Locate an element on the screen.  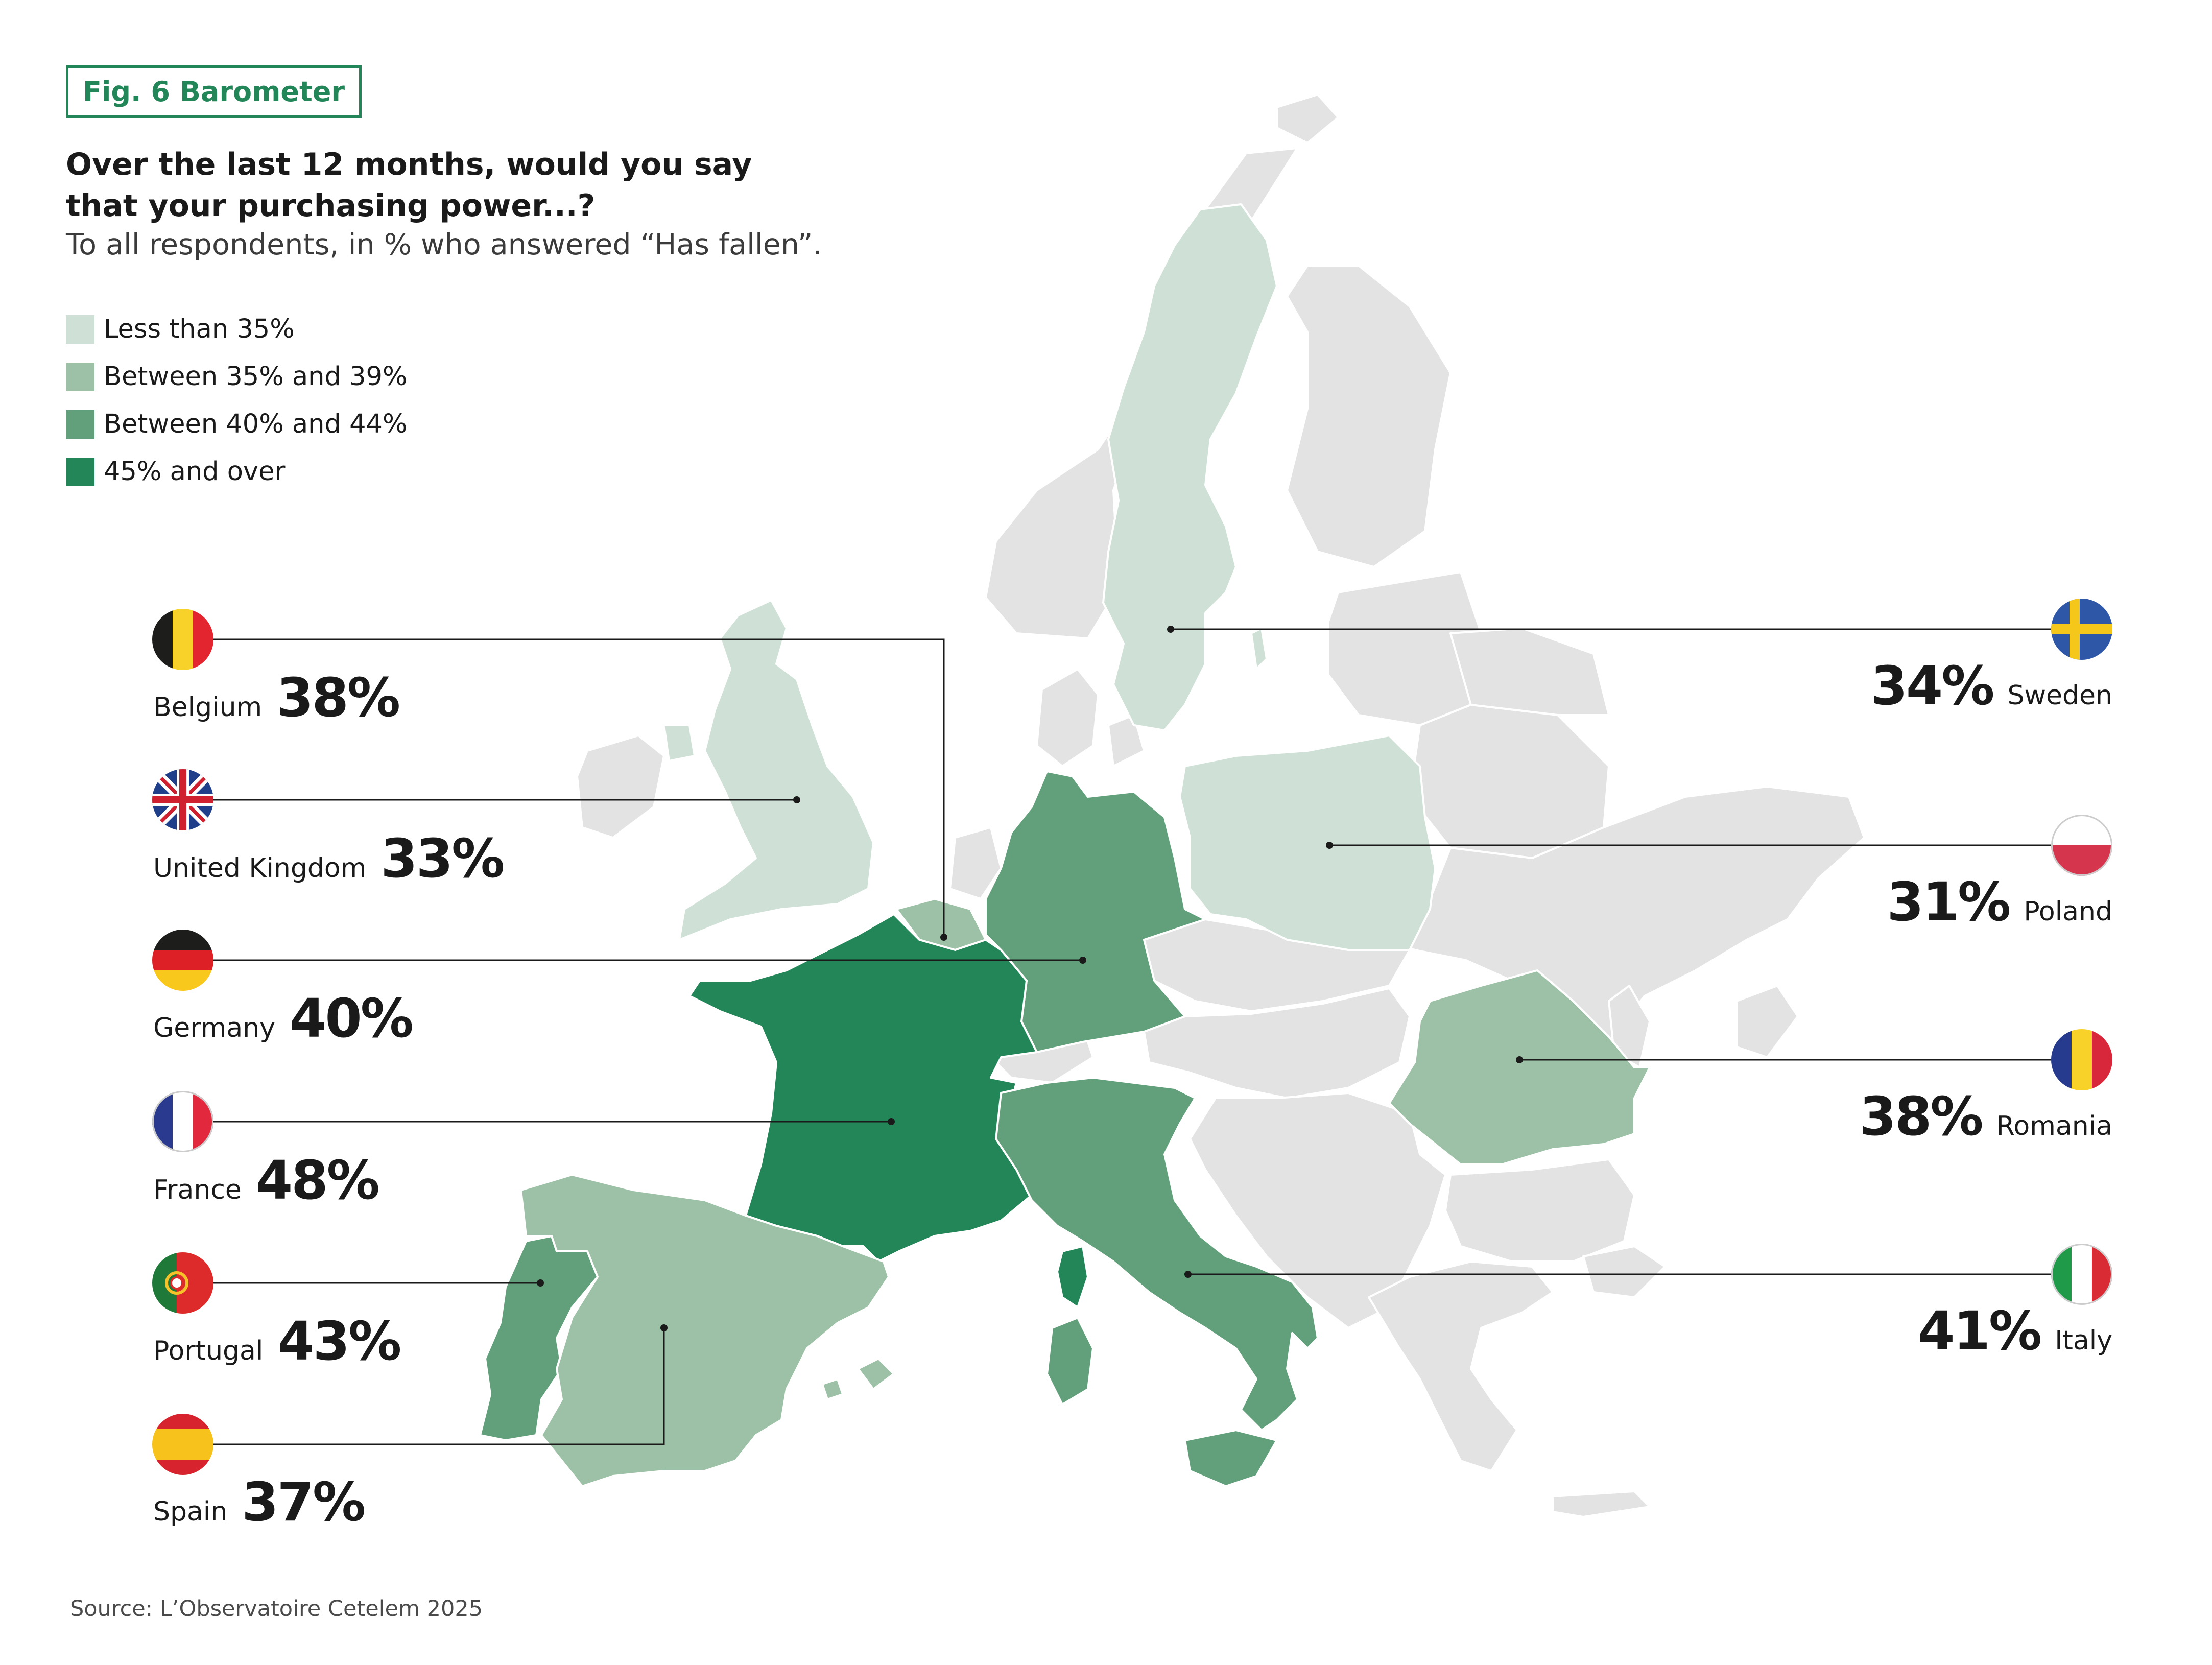
leader-dot-united-kingdom is located at coordinates (796, 800).